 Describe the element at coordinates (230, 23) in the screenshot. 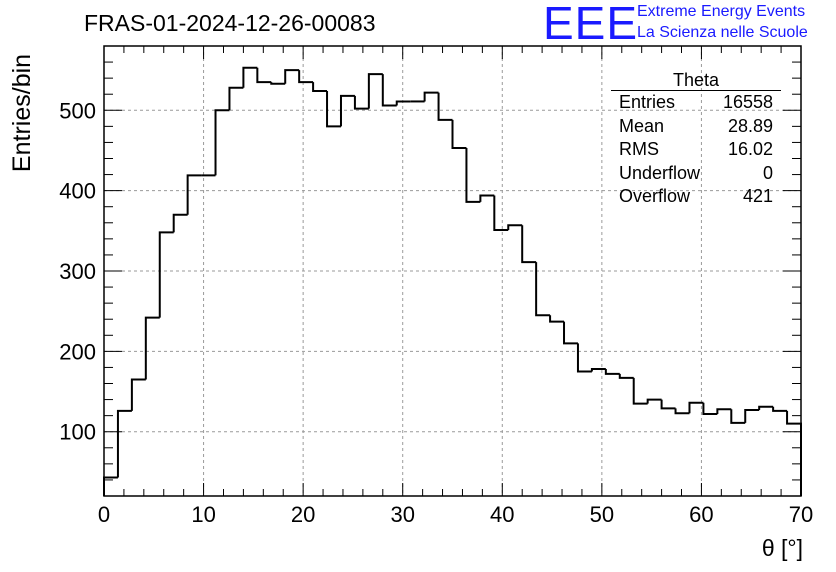

I see `chart-title: FRAS-01-2024-12-26-00083` at that location.